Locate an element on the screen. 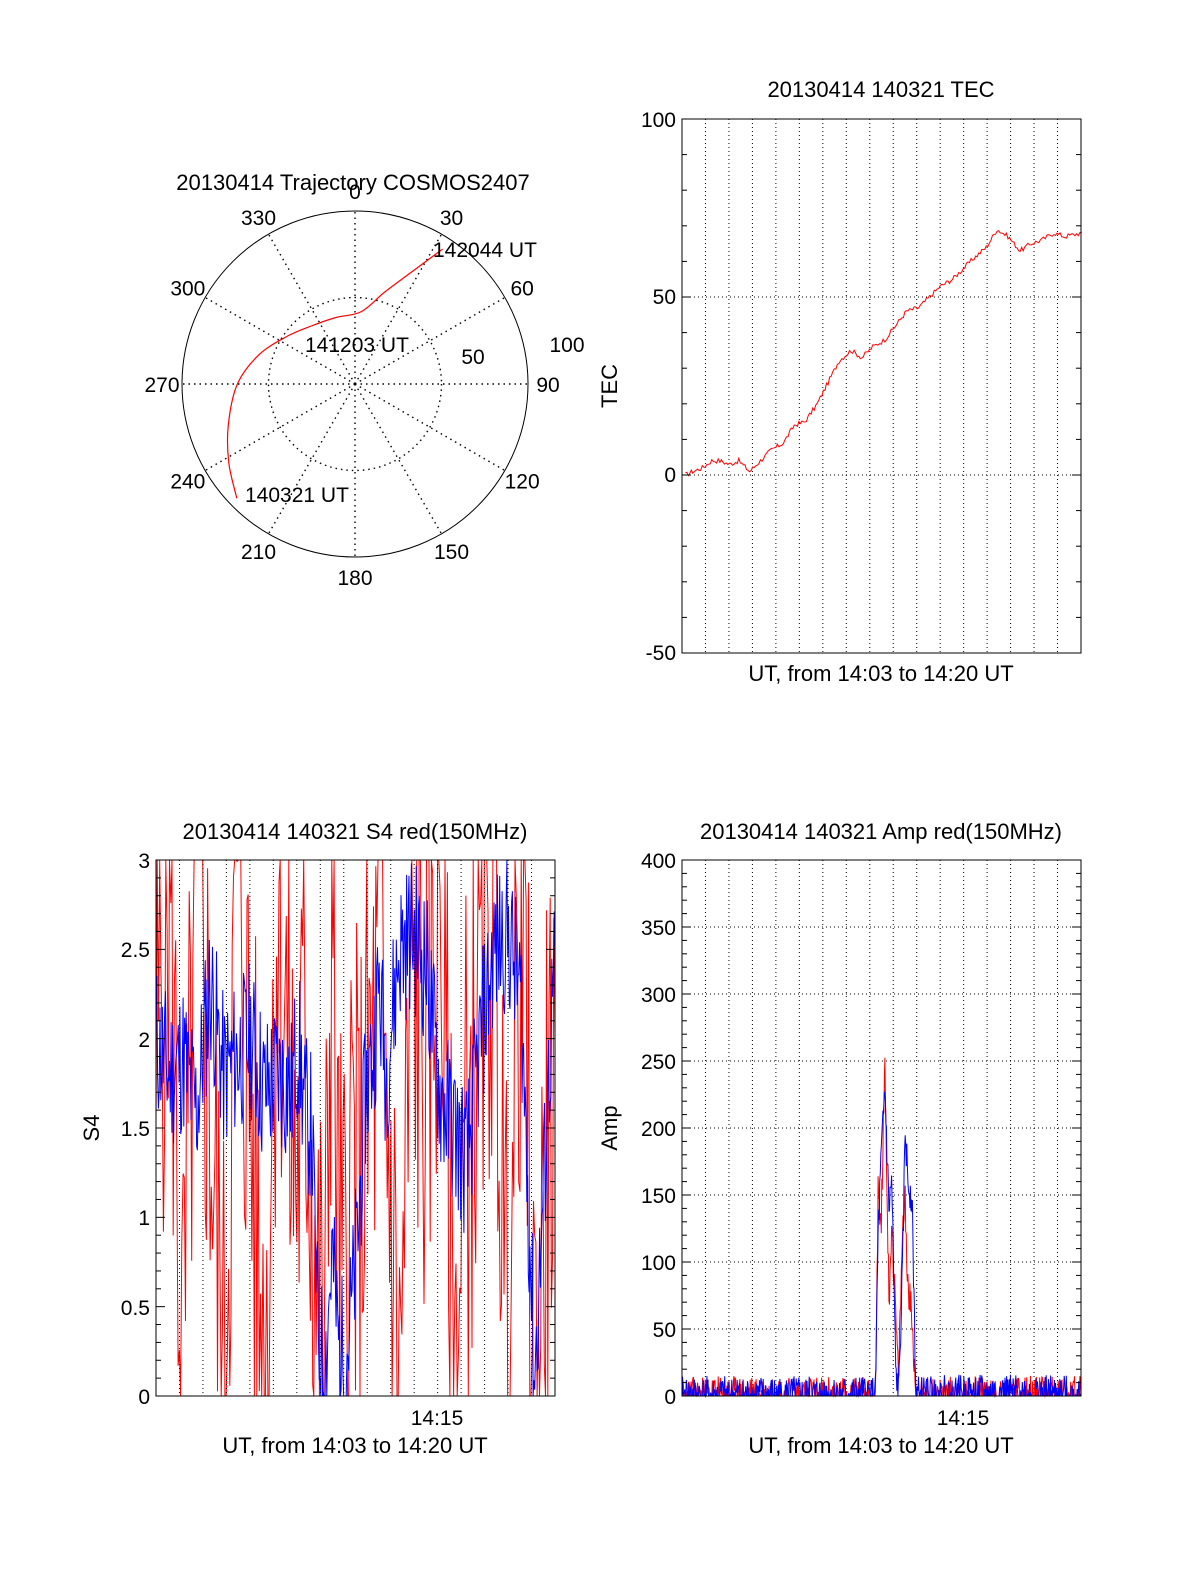 Image resolution: width=1200 pixels, height=1575 pixels. amp-ytick-0: 0 is located at coordinates (670, 1397).